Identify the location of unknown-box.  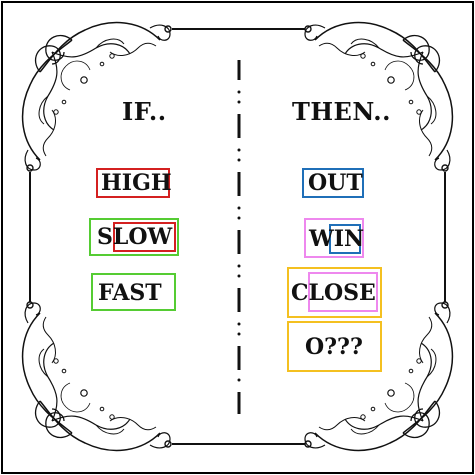
(334, 346).